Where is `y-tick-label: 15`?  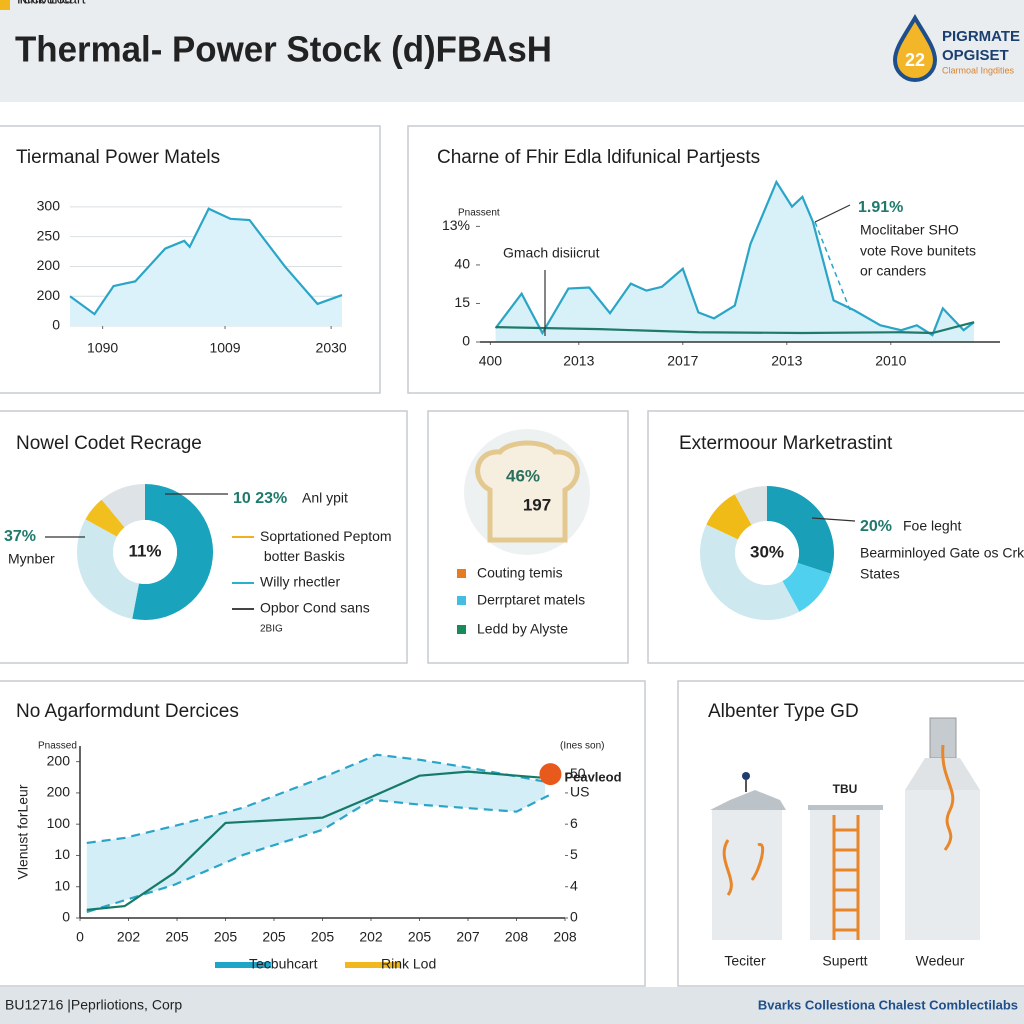
y-tick-label: 15 is located at coordinates (462, 302).